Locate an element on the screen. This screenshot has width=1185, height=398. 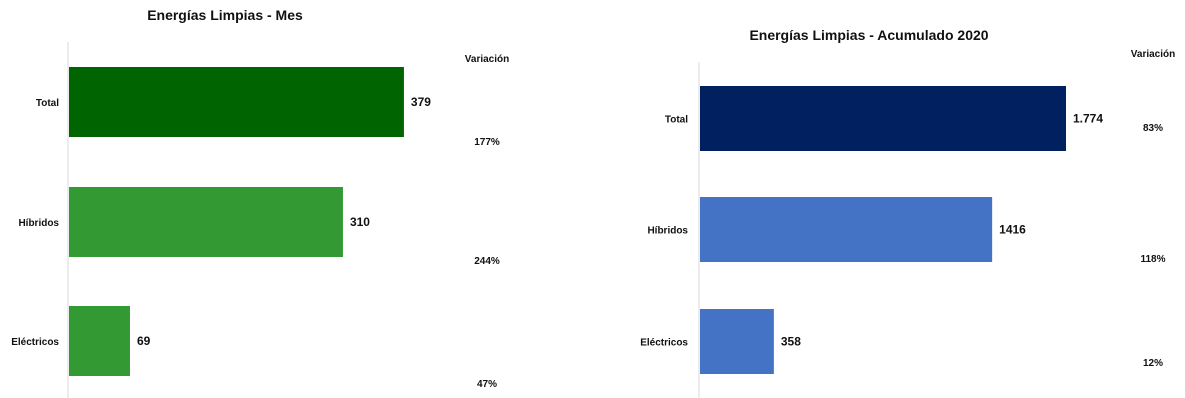
value-label-hibridos: 310 is located at coordinates (360, 222).